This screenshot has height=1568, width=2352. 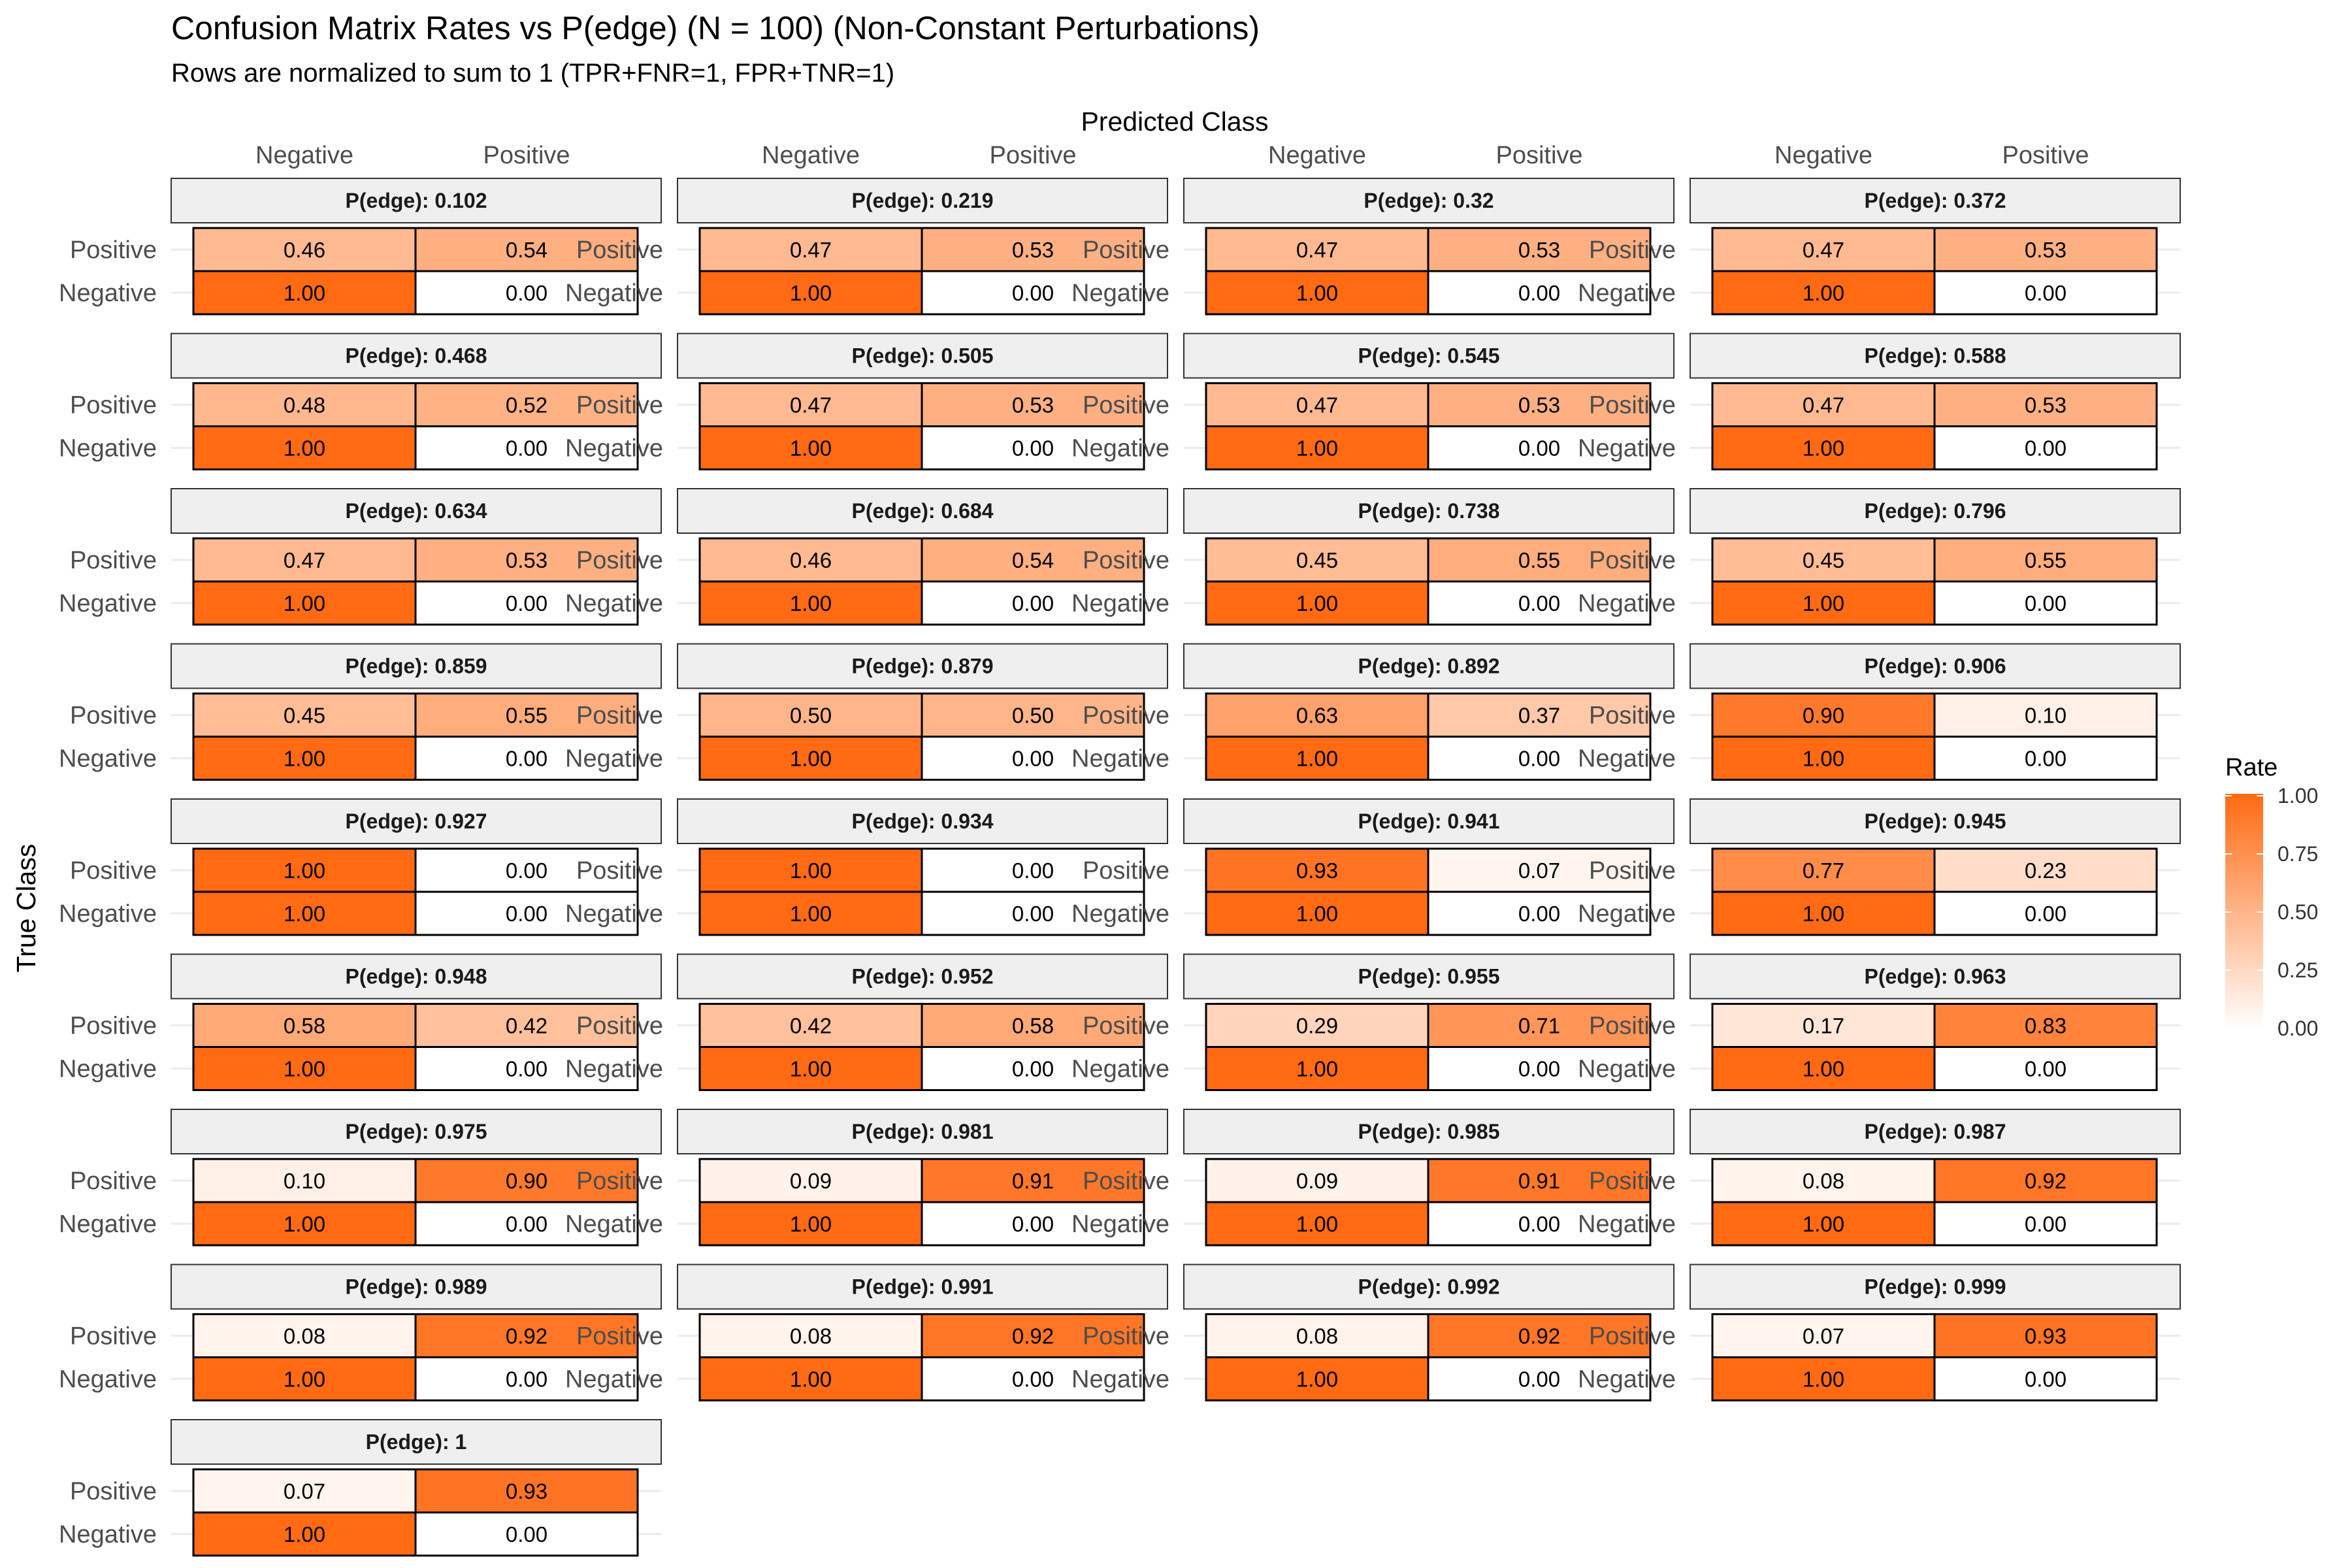 I want to click on facet-strip-label: P(edge): 0.945, so click(x=1935, y=821).